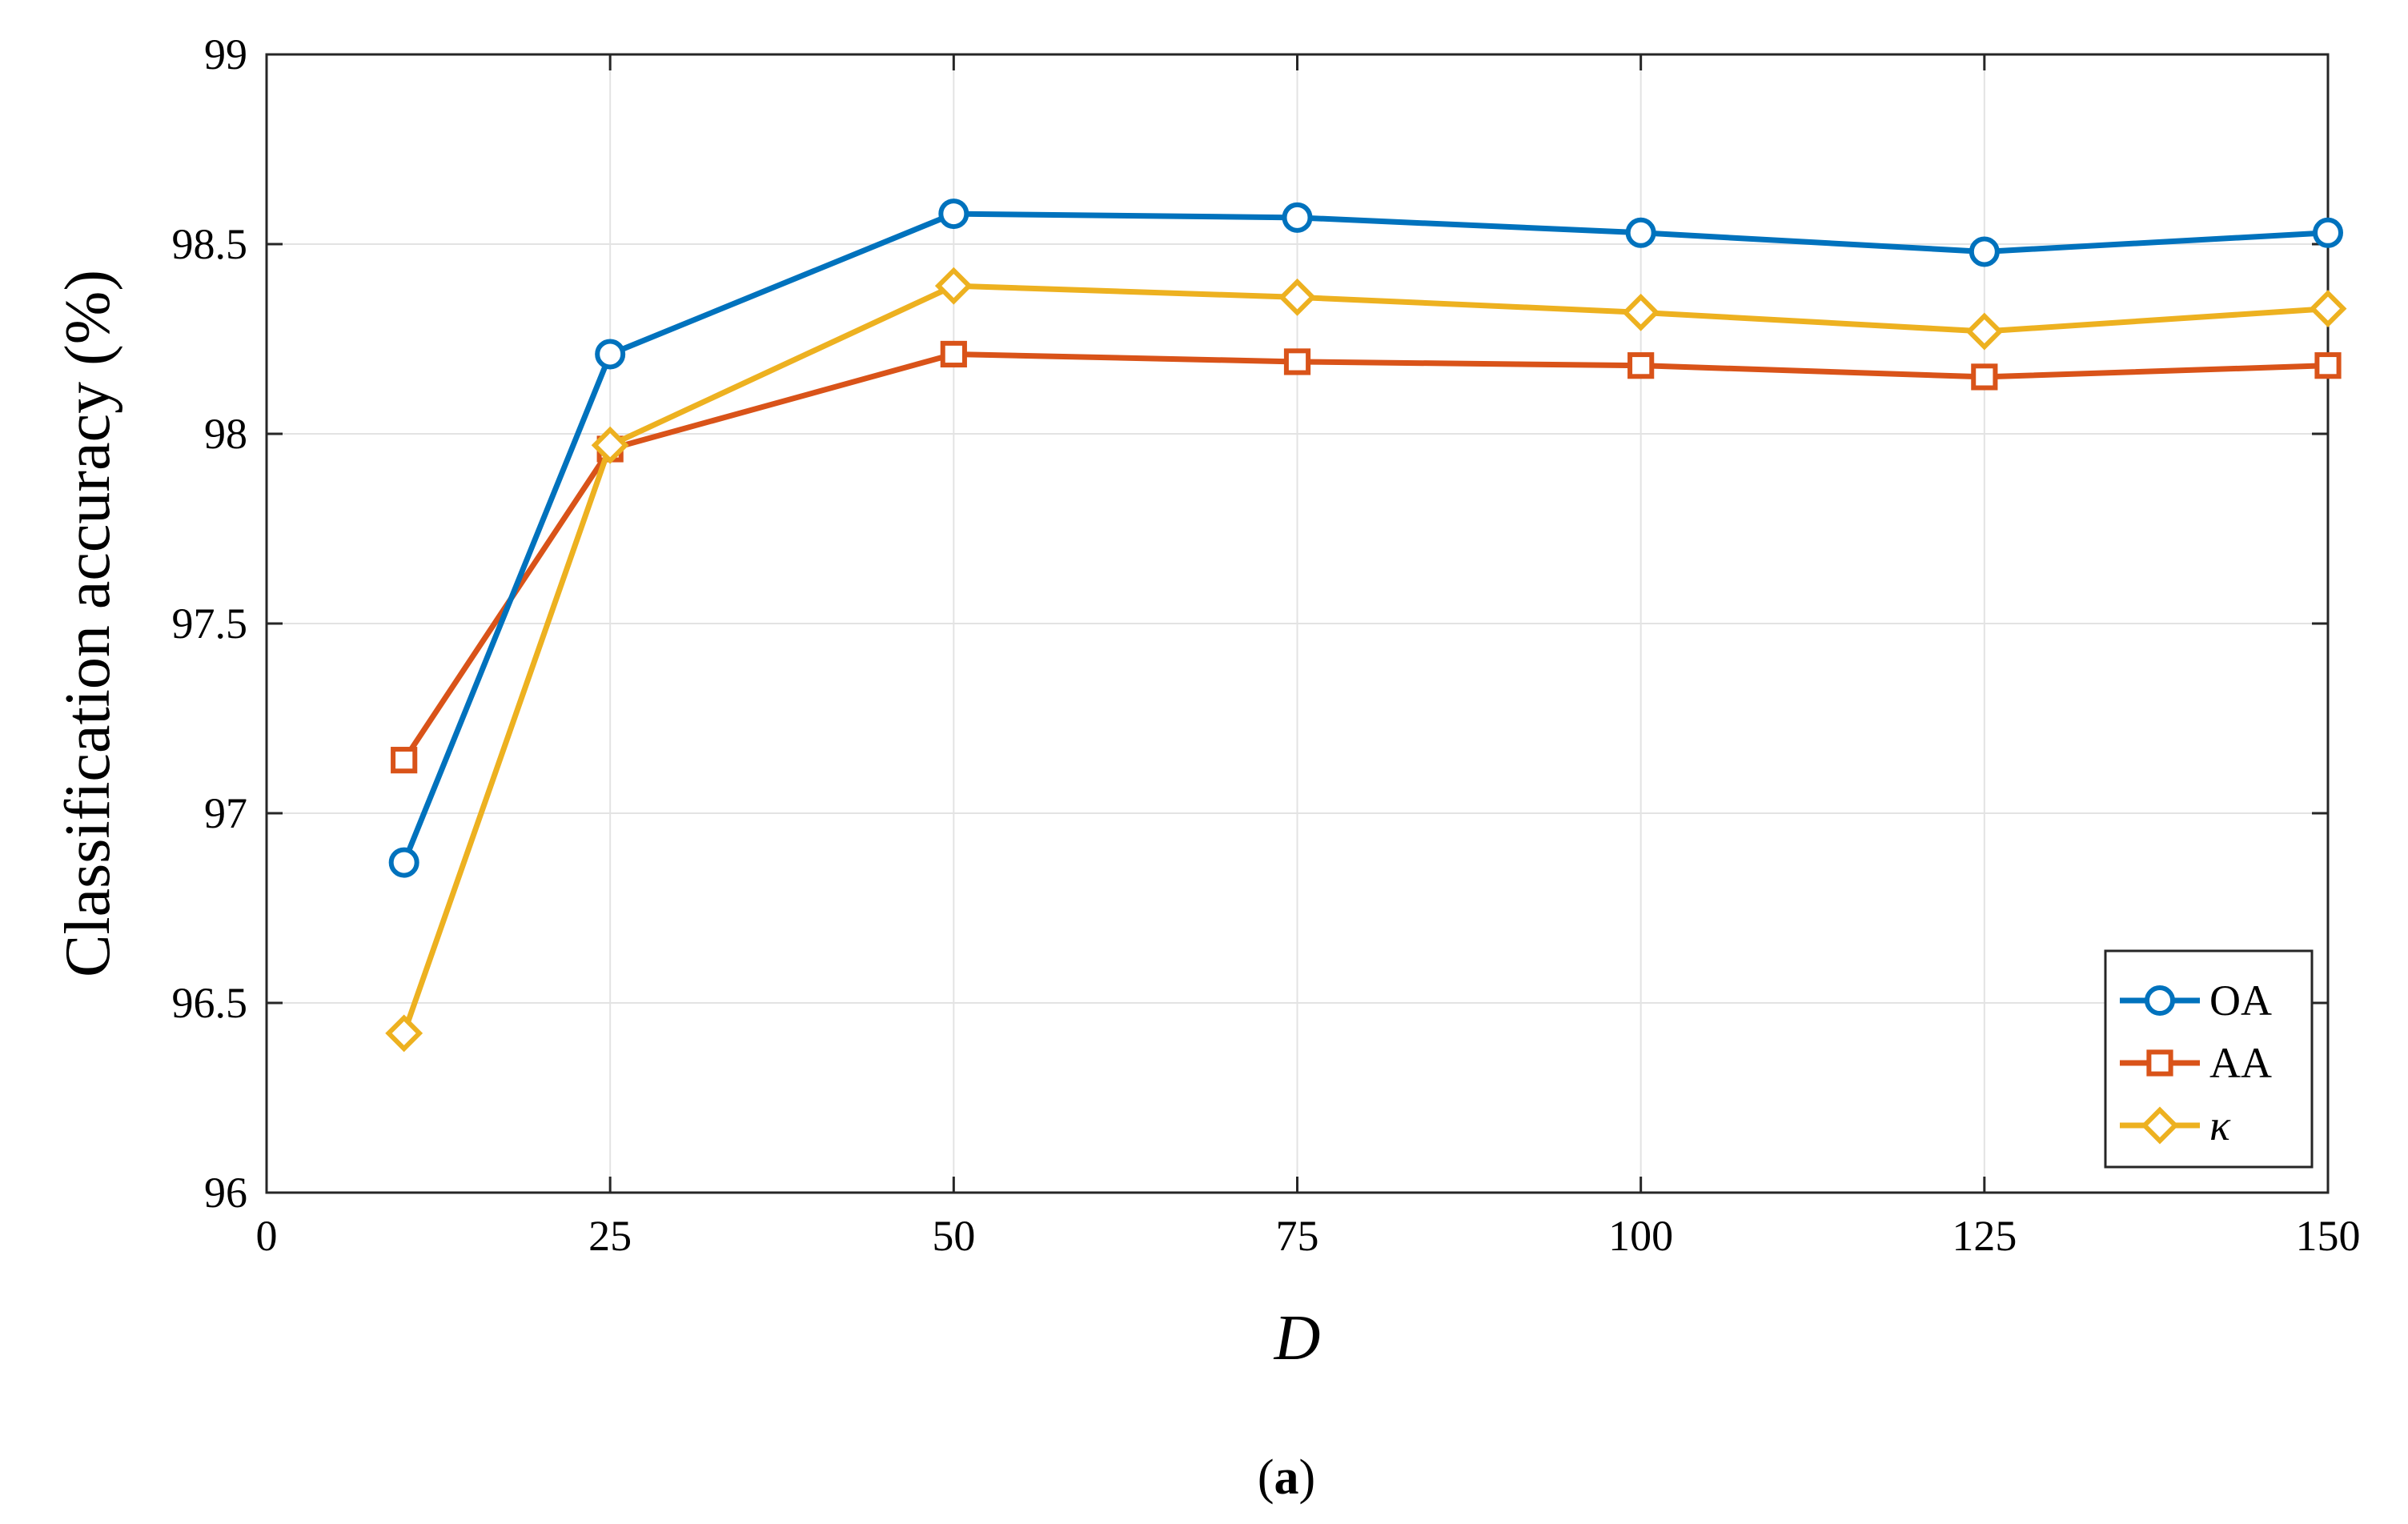  What do you see at coordinates (2240, 1001) in the screenshot?
I see `legend-label: OA` at bounding box center [2240, 1001].